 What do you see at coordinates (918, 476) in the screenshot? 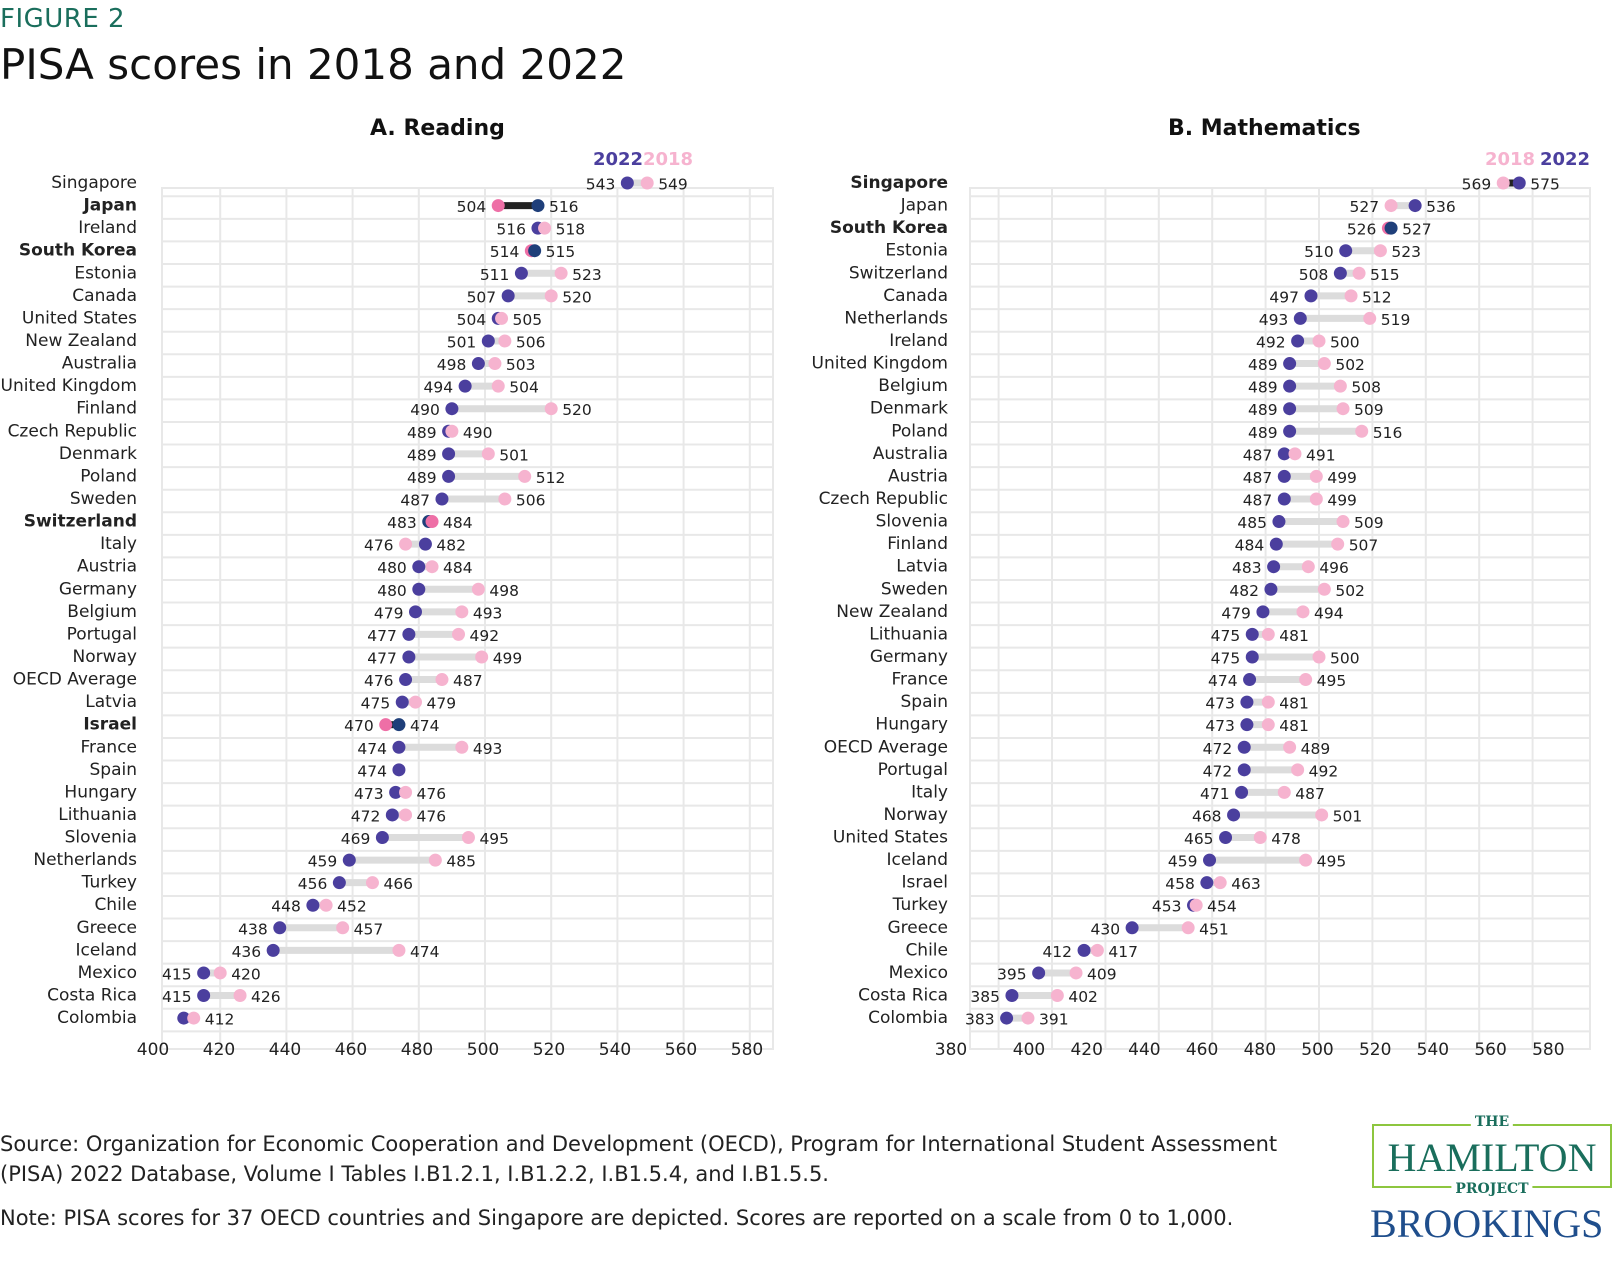
I see `country-label: Austria` at bounding box center [918, 476].